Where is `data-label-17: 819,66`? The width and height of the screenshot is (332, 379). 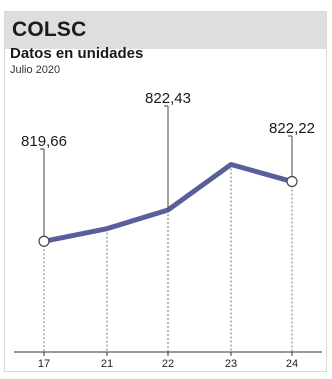 data-label-17: 819,66 is located at coordinates (44, 141).